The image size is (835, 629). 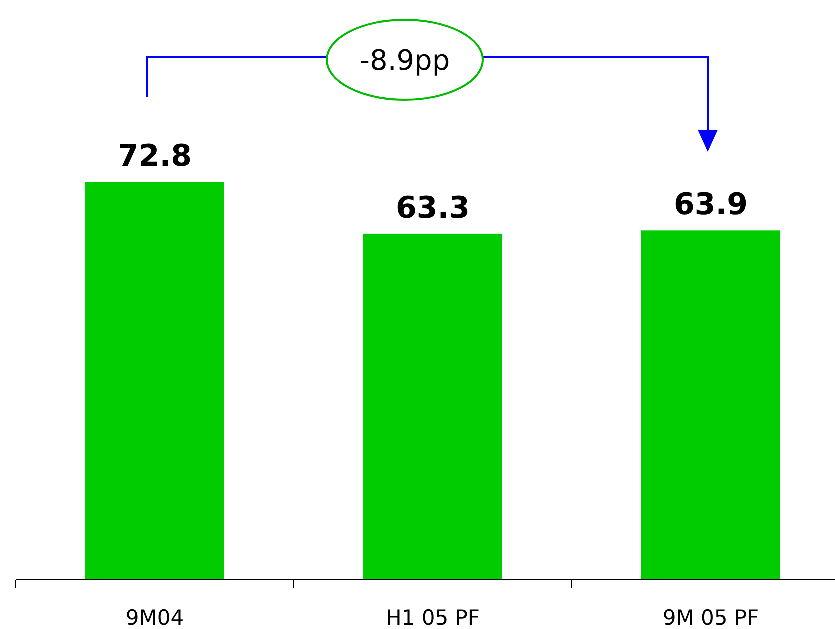 What do you see at coordinates (155, 617) in the screenshot?
I see `x-tick-label: 9M04` at bounding box center [155, 617].